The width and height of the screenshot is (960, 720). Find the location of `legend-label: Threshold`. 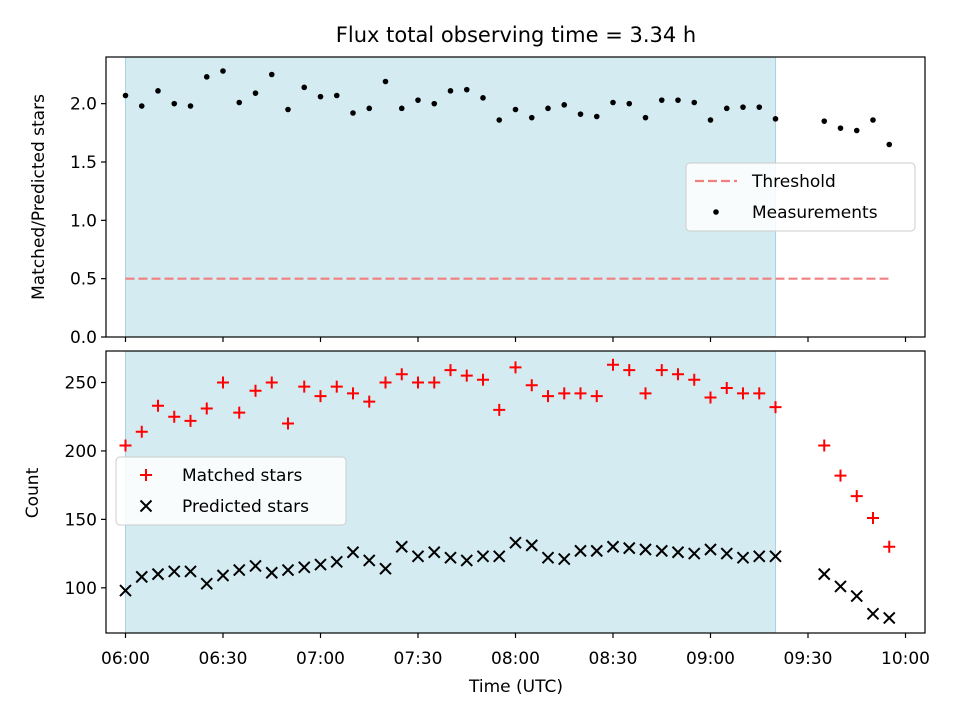

legend-label: Threshold is located at coordinates (793, 182).